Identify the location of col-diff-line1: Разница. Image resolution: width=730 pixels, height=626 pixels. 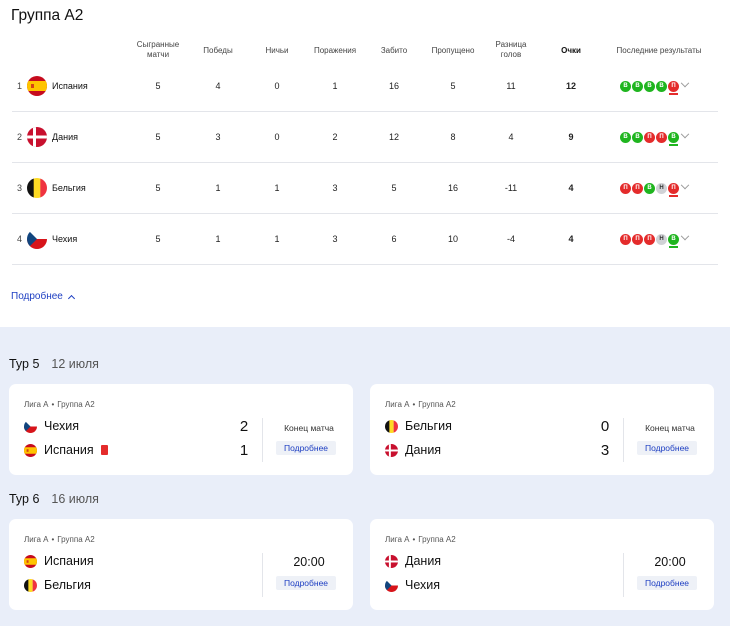
(511, 44).